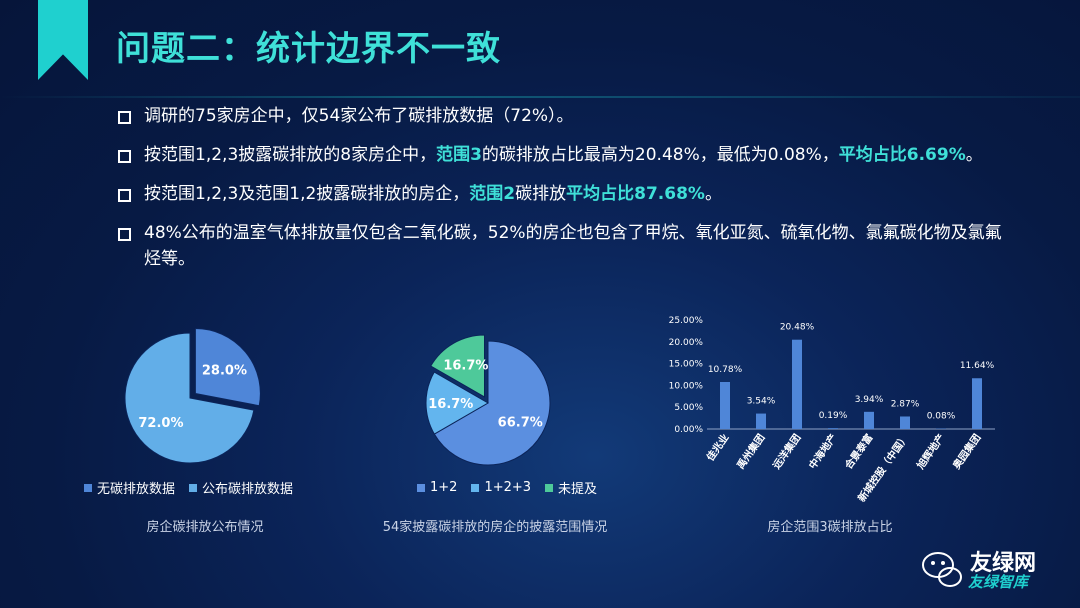 The width and height of the screenshot is (1080, 608). Describe the element at coordinates (205, 527) in the screenshot. I see `pie1-caption: 房企碳排放公布情况` at that location.